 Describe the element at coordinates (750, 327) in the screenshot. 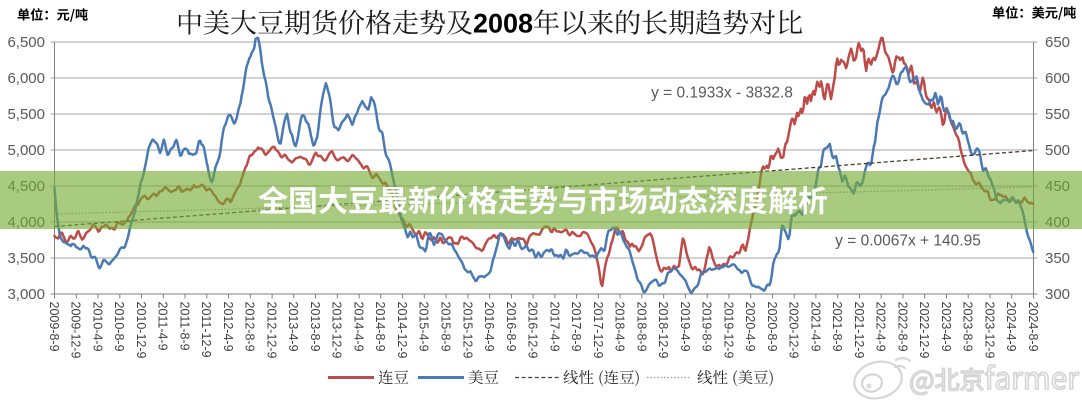

I see `svg-text: 2020-4-9` at that location.